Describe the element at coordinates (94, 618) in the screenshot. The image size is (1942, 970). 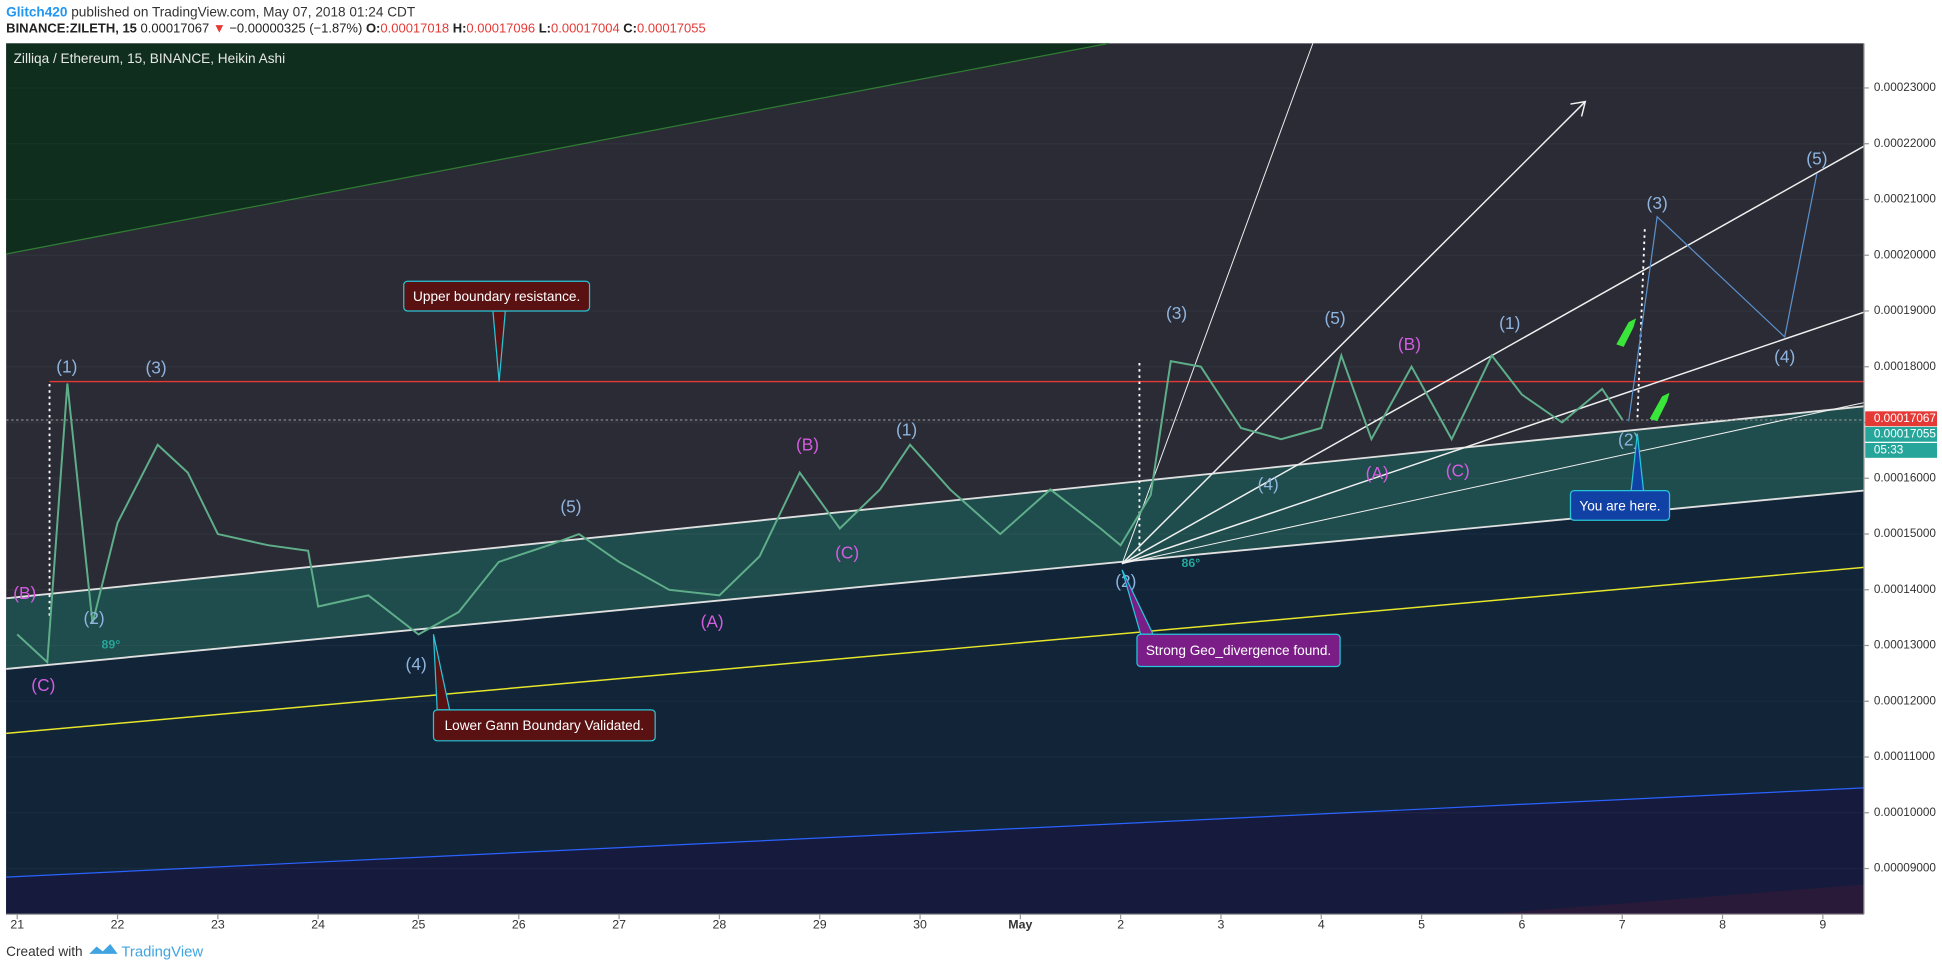
I see `wave-label: (2)` at that location.